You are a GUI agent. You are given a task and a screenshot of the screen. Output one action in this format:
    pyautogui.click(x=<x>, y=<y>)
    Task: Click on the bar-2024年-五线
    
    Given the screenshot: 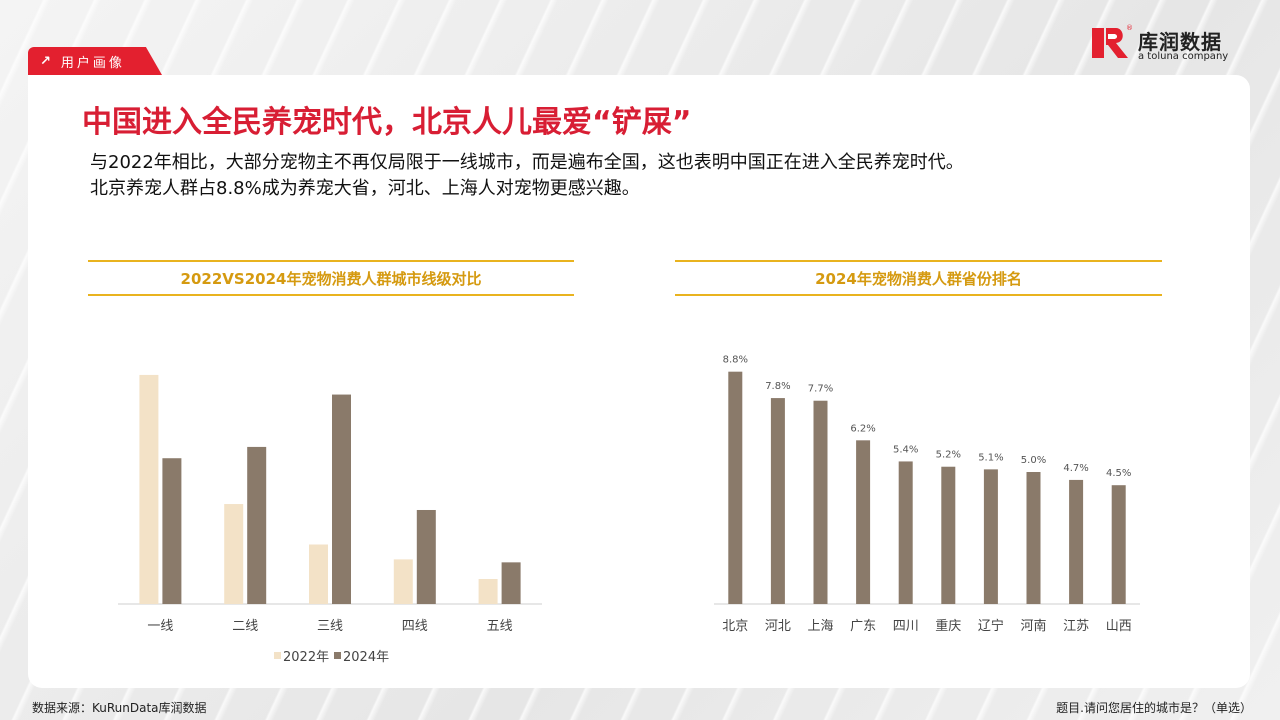 What is the action you would take?
    pyautogui.click(x=511, y=583)
    